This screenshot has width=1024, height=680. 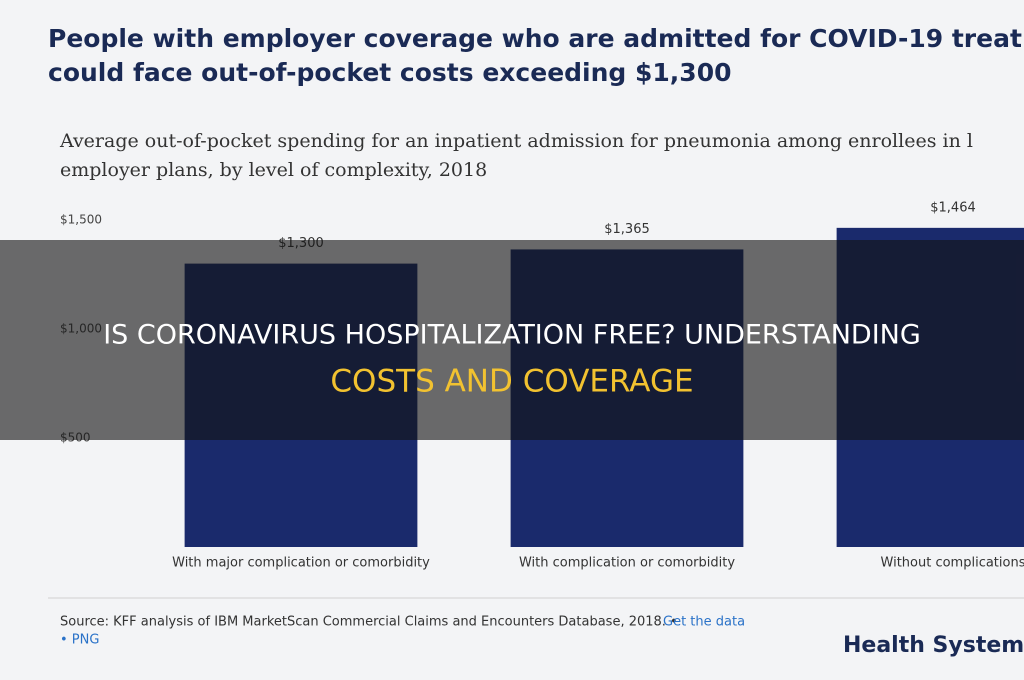 What do you see at coordinates (301, 563) in the screenshot?
I see `x-tick-label: With major complication or comorbidity` at bounding box center [301, 563].